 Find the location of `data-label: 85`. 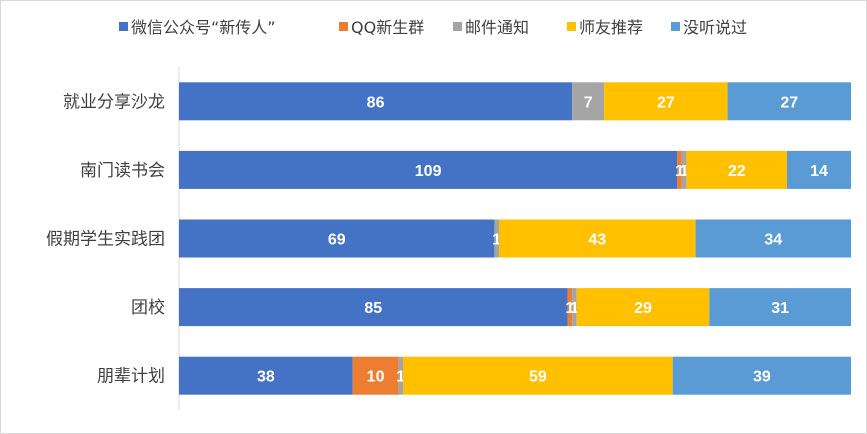

data-label: 85 is located at coordinates (373, 308).